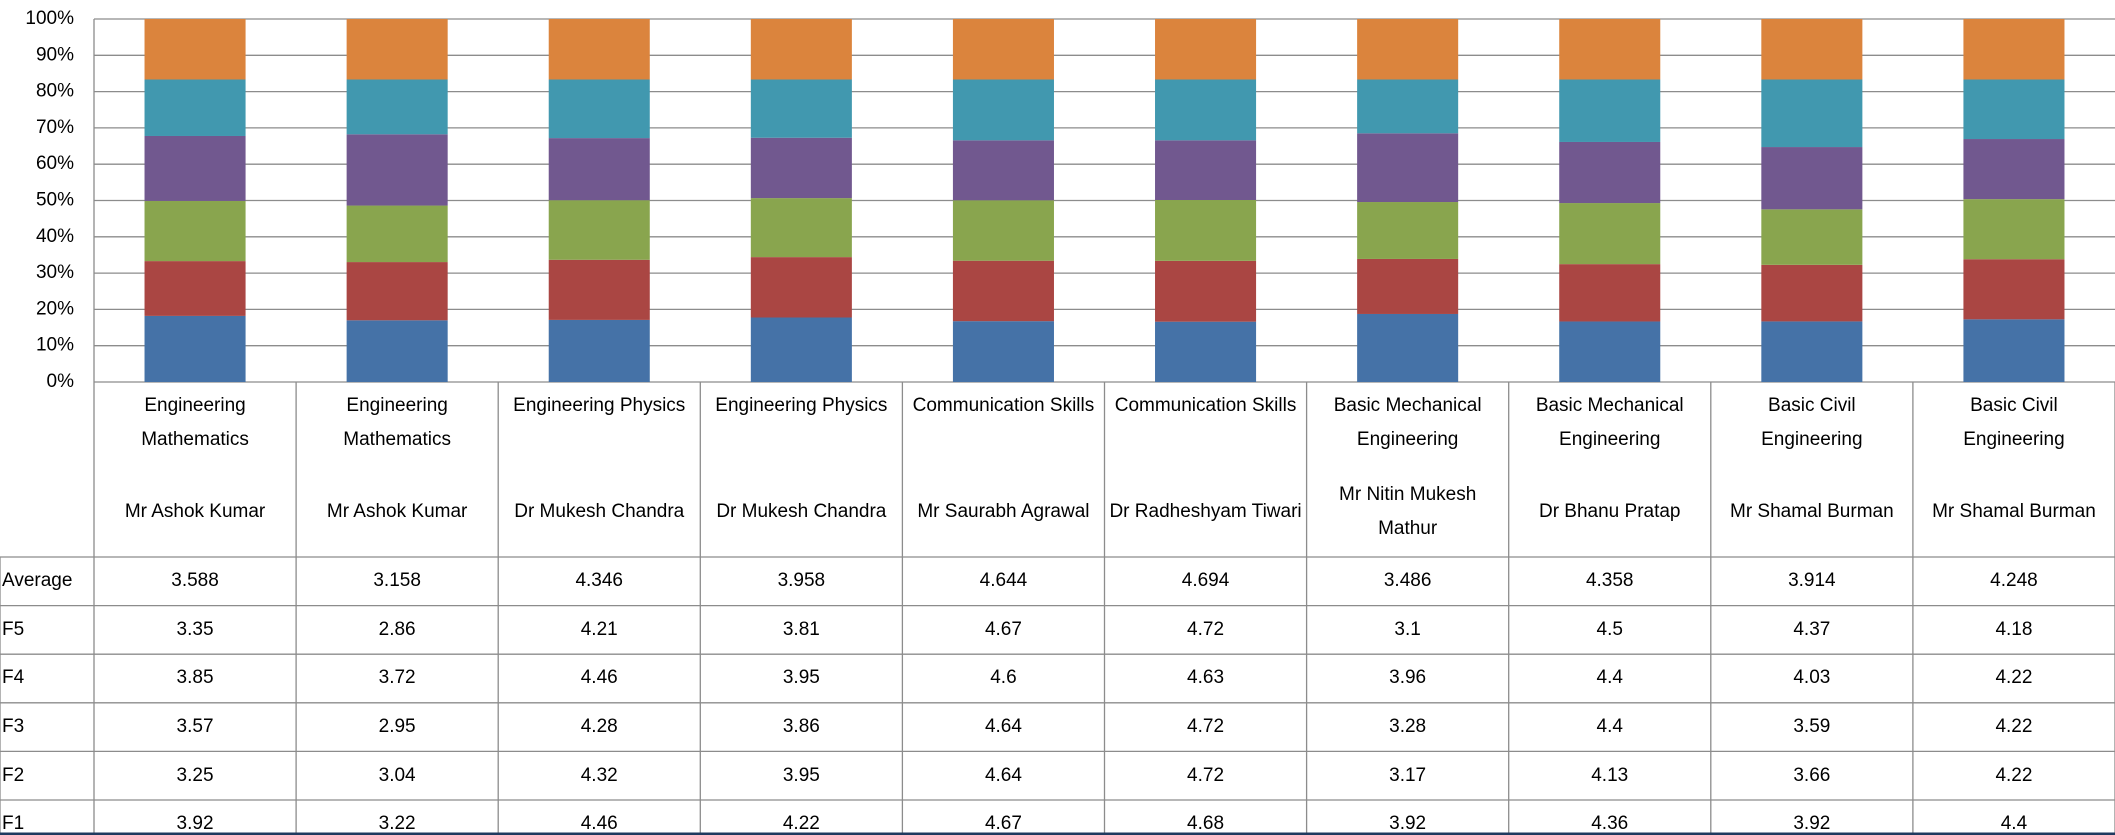 This screenshot has width=2115, height=835. I want to click on table-value: 4.358, so click(1609, 581).